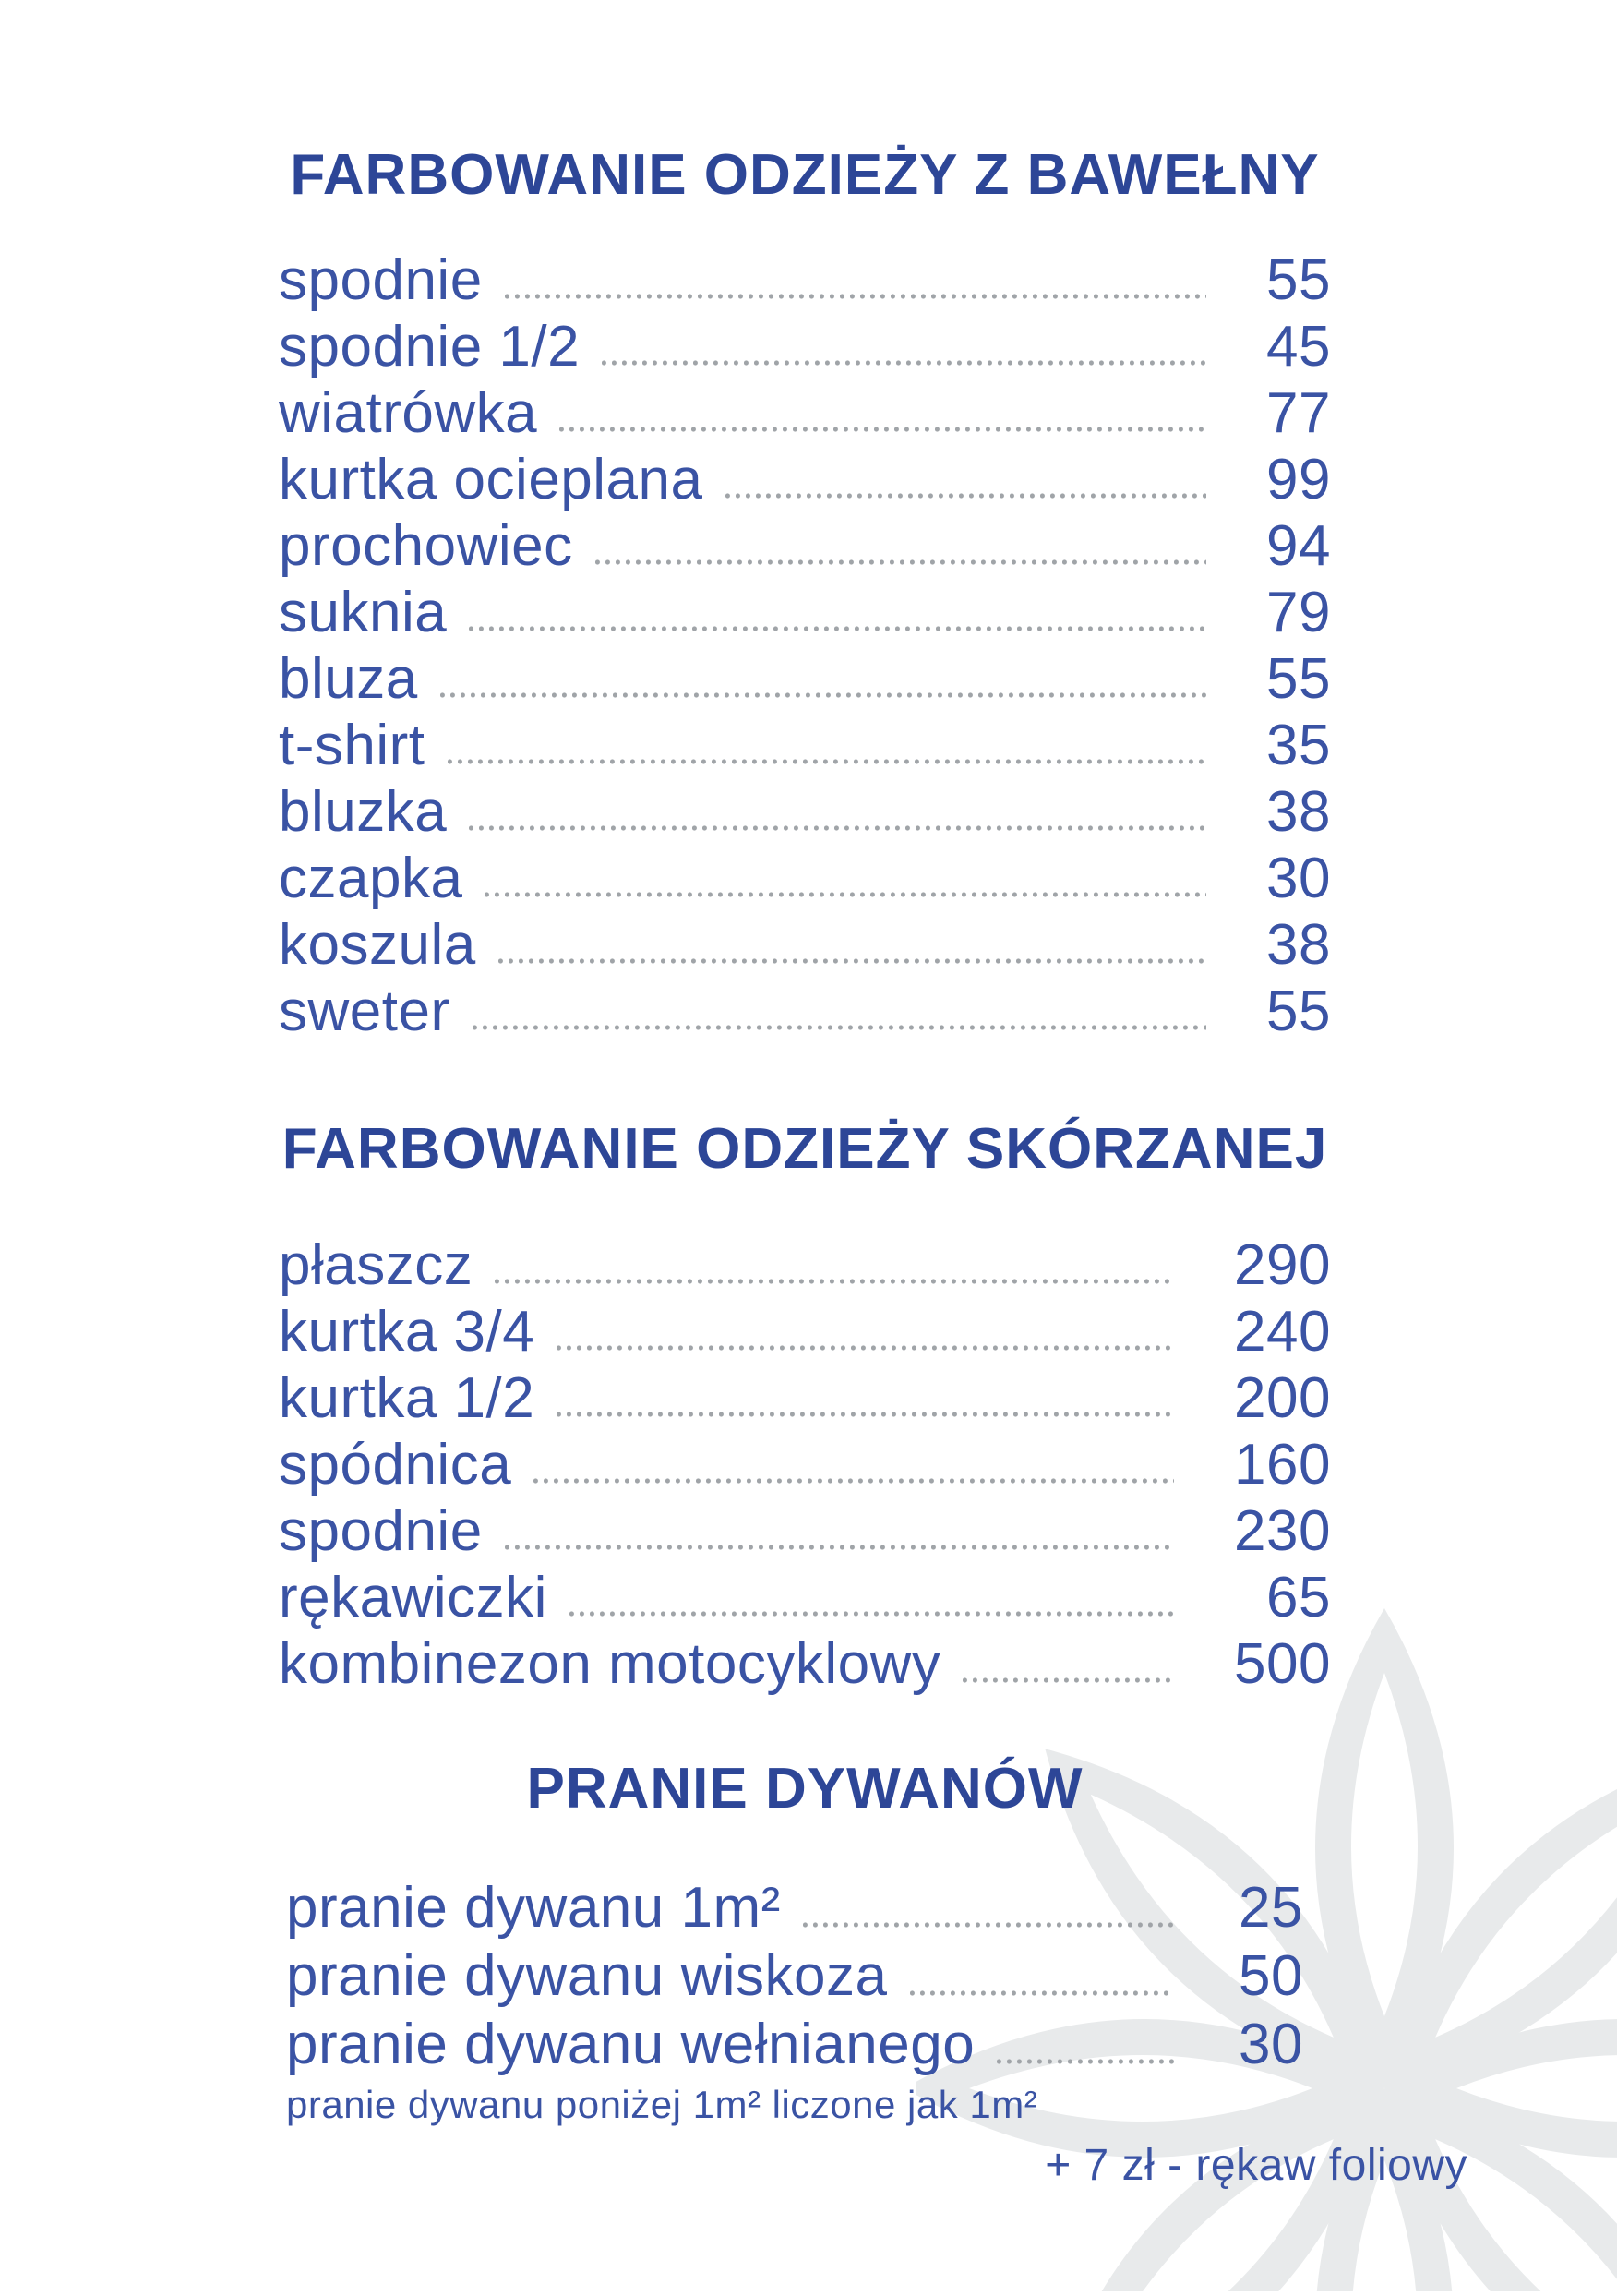  What do you see at coordinates (1282, 1398) in the screenshot?
I see `item-price: 200` at bounding box center [1282, 1398].